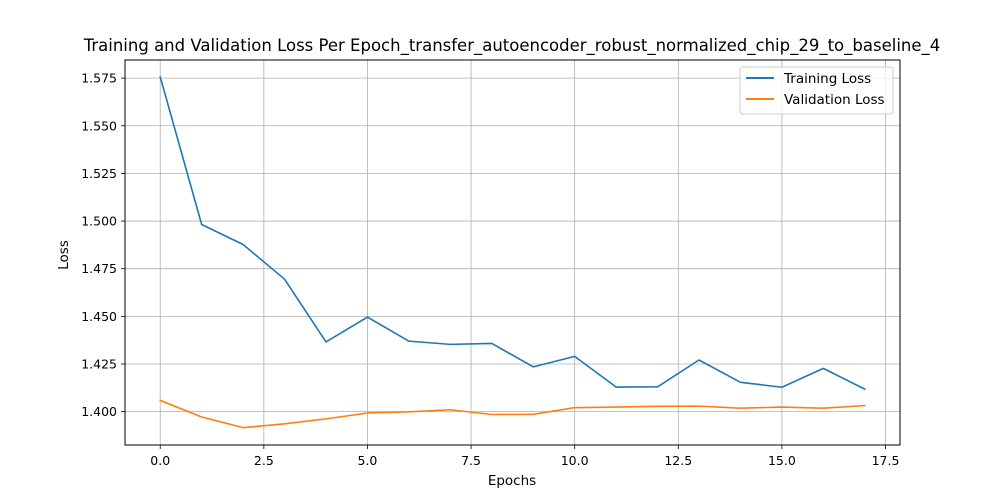 The height and width of the screenshot is (500, 1000). Describe the element at coordinates (678, 460) in the screenshot. I see `x-tick-label: 12.5` at that location.